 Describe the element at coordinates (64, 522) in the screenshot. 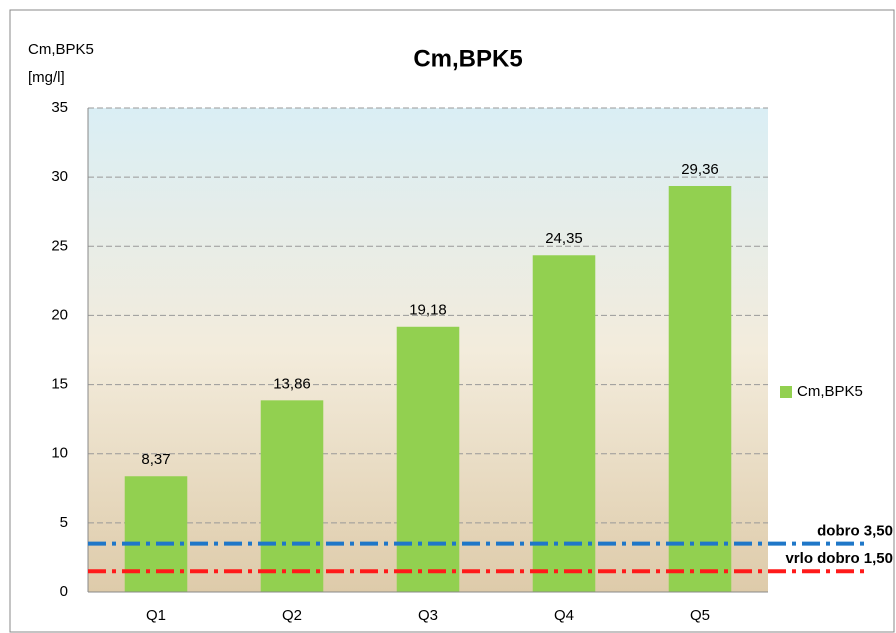

I see `y-tick-label: 5` at that location.